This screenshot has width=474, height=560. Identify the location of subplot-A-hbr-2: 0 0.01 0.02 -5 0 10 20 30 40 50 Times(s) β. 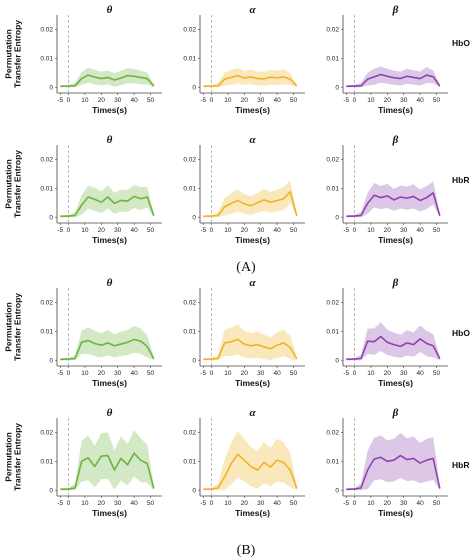
(387, 189).